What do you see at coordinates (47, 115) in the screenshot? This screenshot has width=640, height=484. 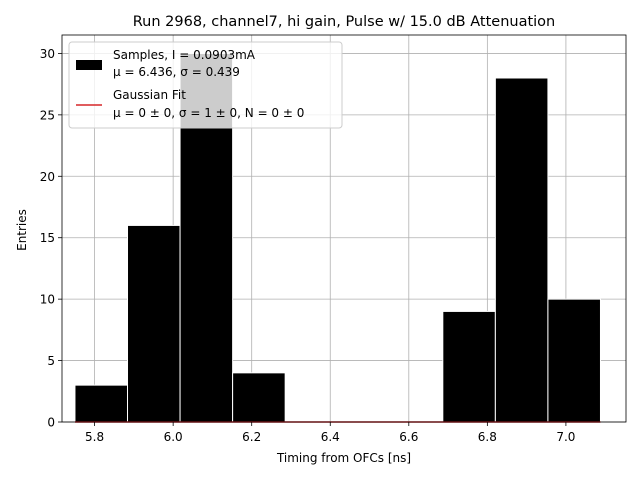 I see `y-tick-label: 25` at bounding box center [47, 115].